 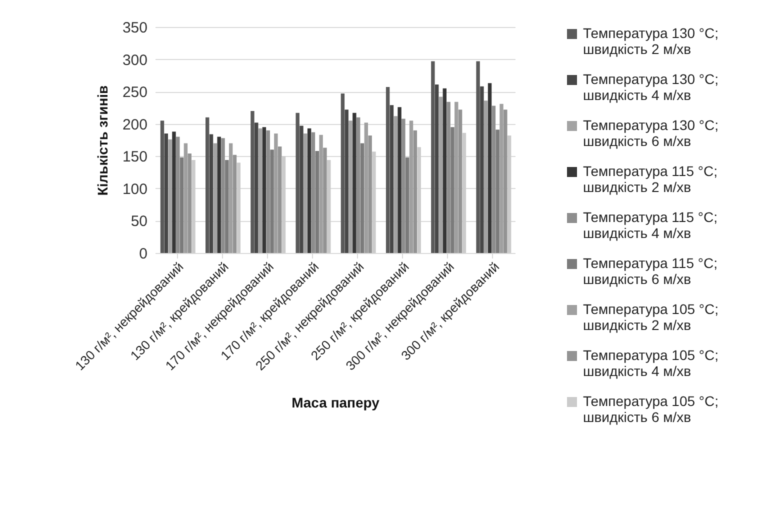 I want to click on y-tick-label: 250, so click(x=135, y=93).